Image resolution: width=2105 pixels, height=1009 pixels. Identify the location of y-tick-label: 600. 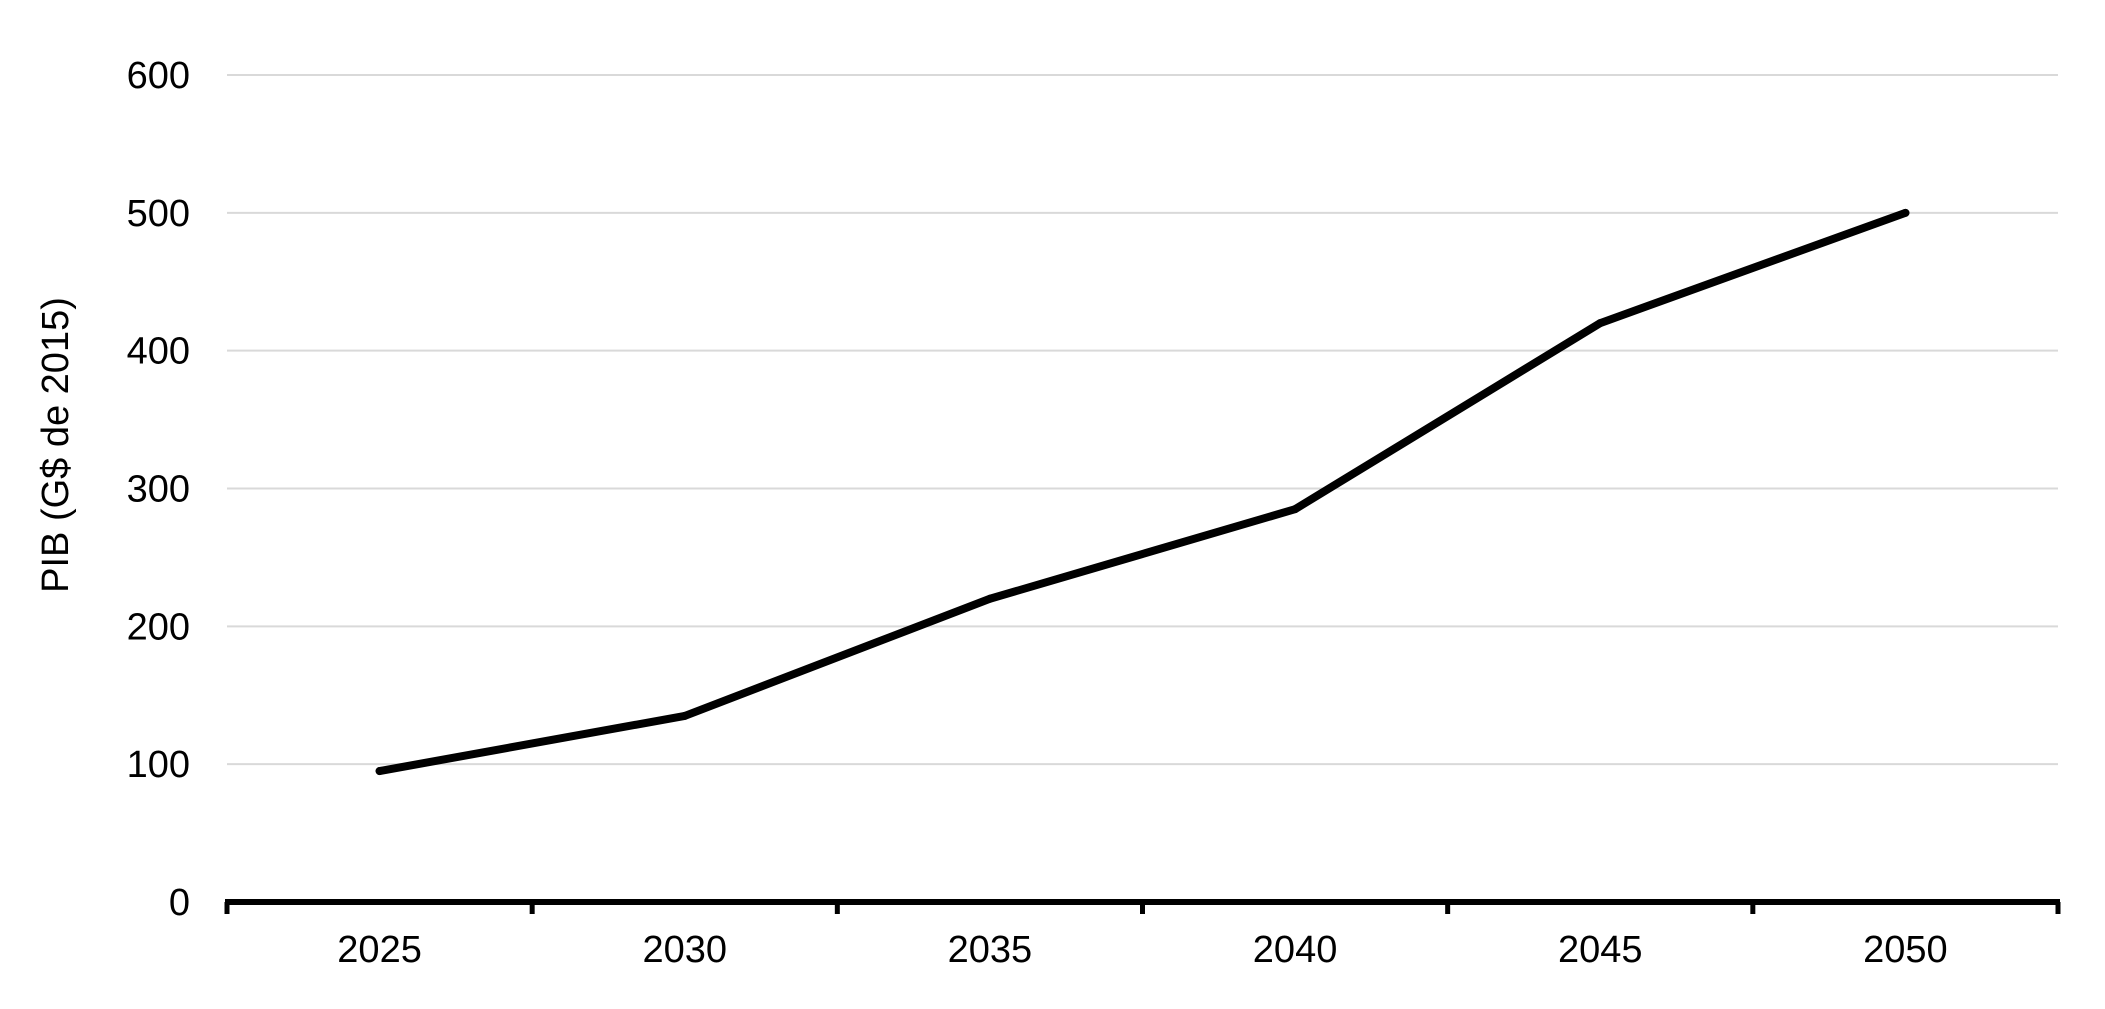
(158, 76).